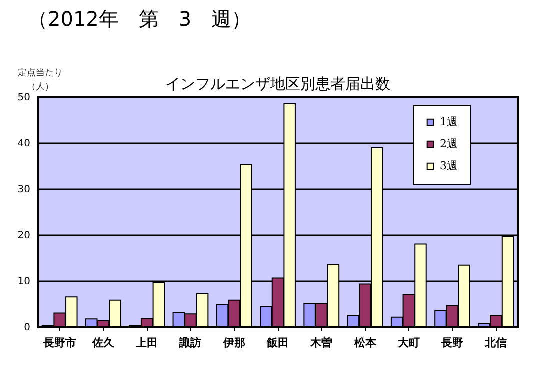 The image size is (535, 368). Describe the element at coordinates (59, 343) in the screenshot. I see `x-tick-label: 長野市` at that location.